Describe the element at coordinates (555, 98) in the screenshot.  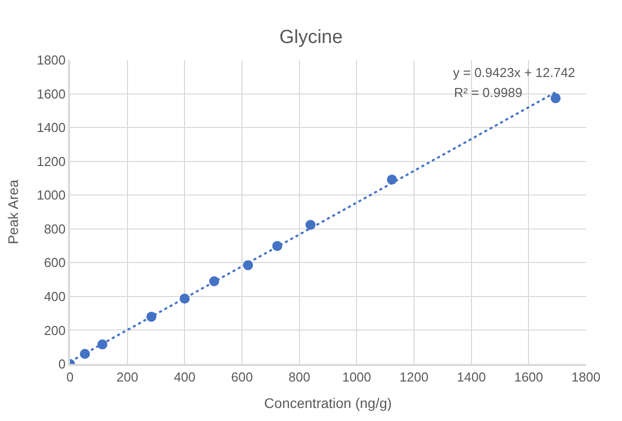
I see `point` at that location.